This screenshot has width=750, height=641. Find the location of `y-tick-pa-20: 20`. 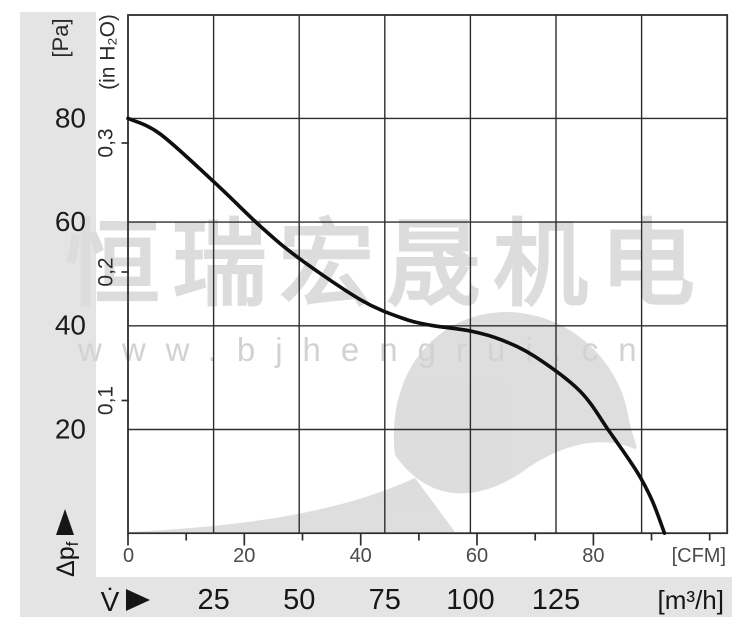

y-tick-pa-20: 20 is located at coordinates (70, 429).